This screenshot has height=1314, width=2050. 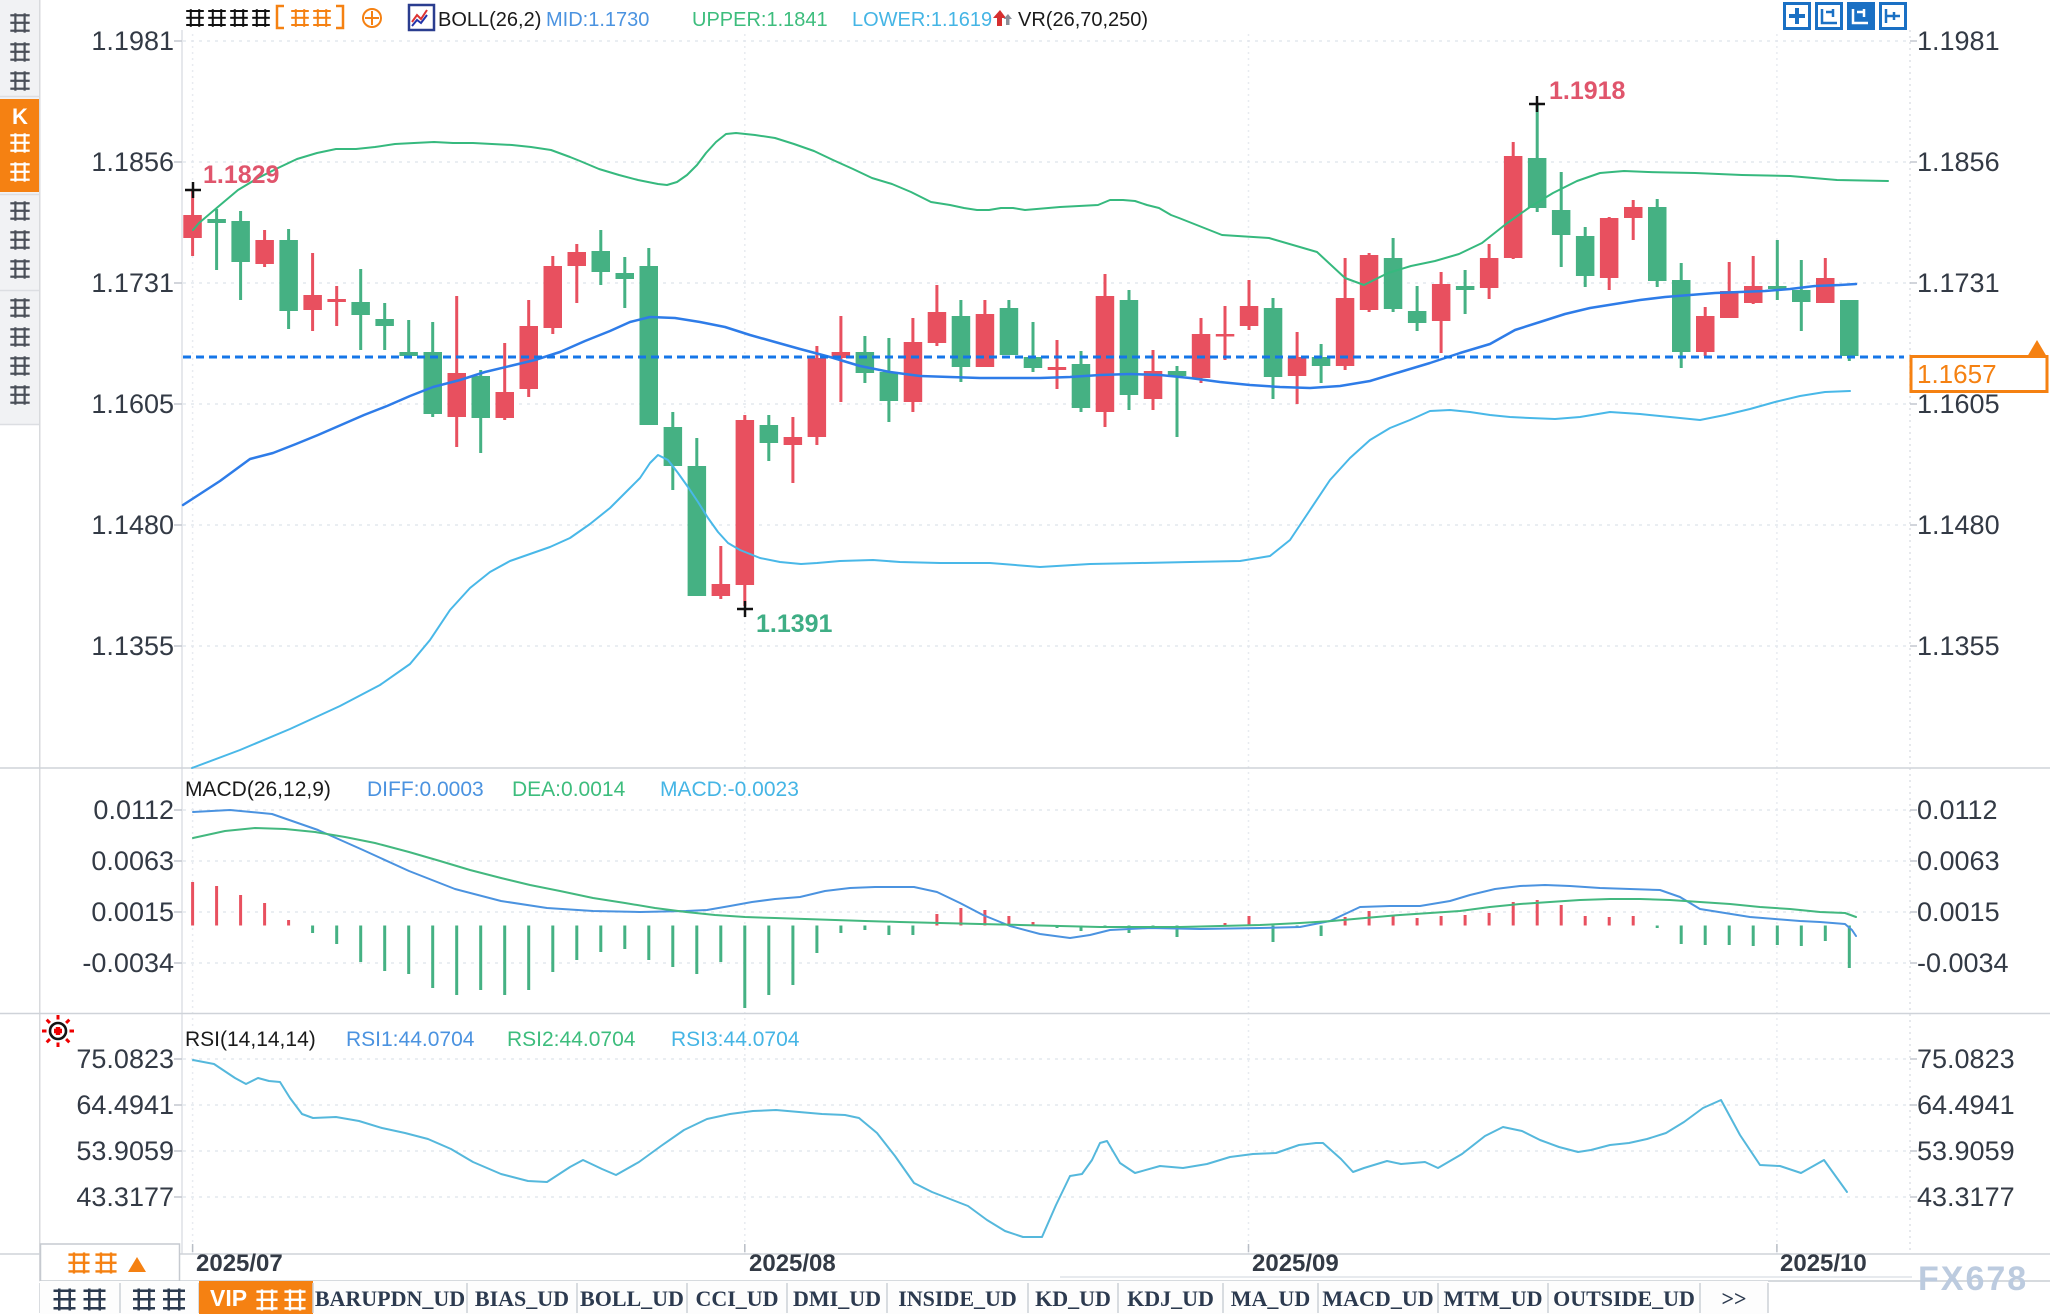 What do you see at coordinates (1823, 1263) in the screenshot?
I see `svg-text: 2025/10` at bounding box center [1823, 1263].